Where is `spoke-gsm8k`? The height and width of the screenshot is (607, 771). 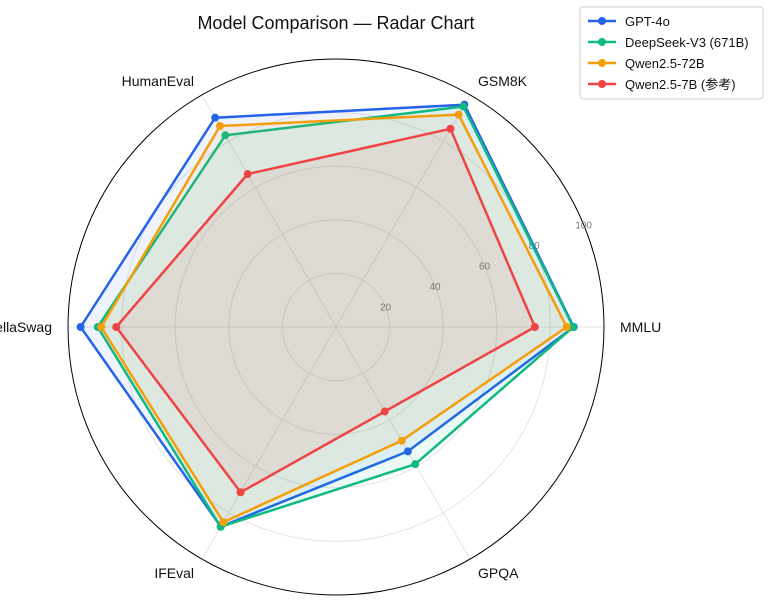
spoke-gsm8k is located at coordinates (403, 211).